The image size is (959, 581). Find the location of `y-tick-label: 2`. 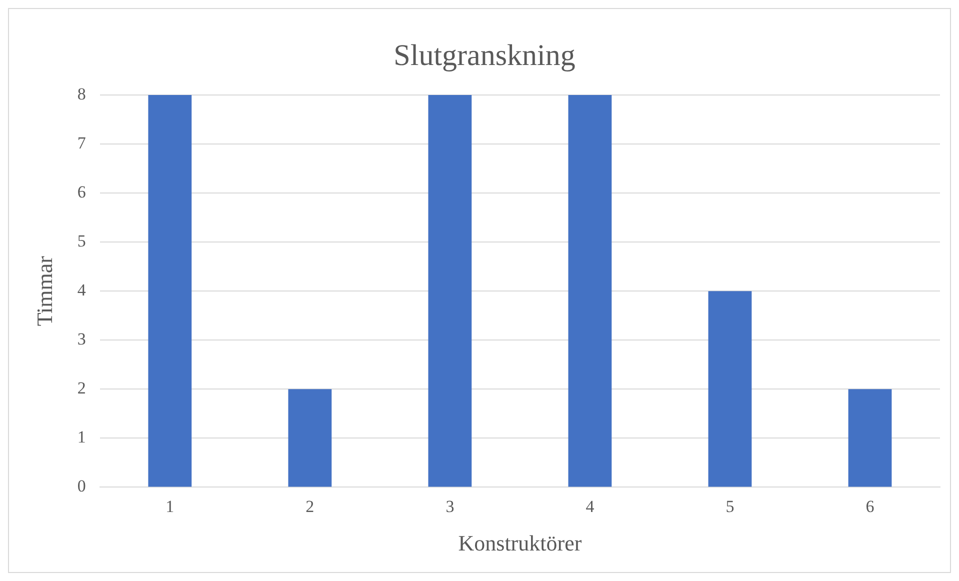

y-tick-label: 2 is located at coordinates (81, 388).